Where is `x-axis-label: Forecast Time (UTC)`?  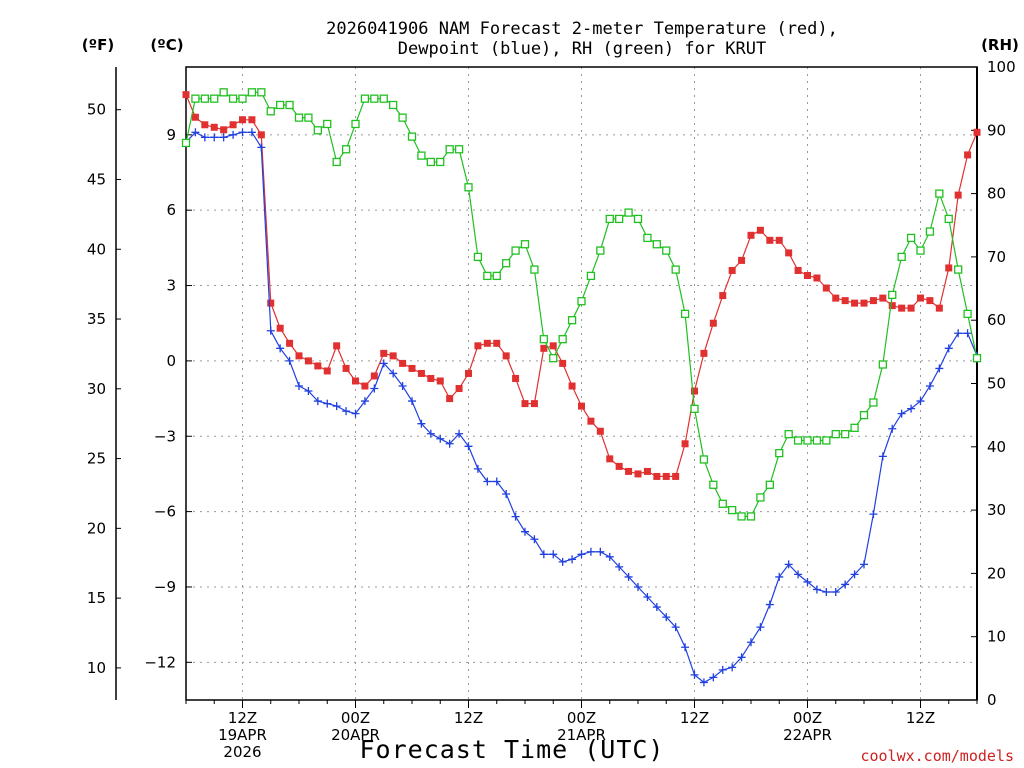 x-axis-label: Forecast Time (UTC) is located at coordinates (512, 749).